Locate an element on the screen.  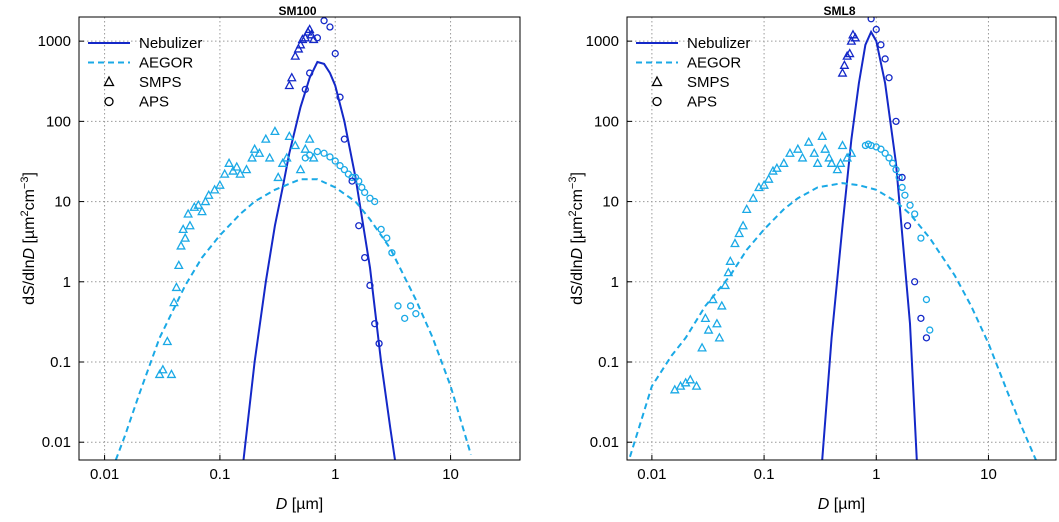
legend-label: AEGOR is located at coordinates (166, 63).